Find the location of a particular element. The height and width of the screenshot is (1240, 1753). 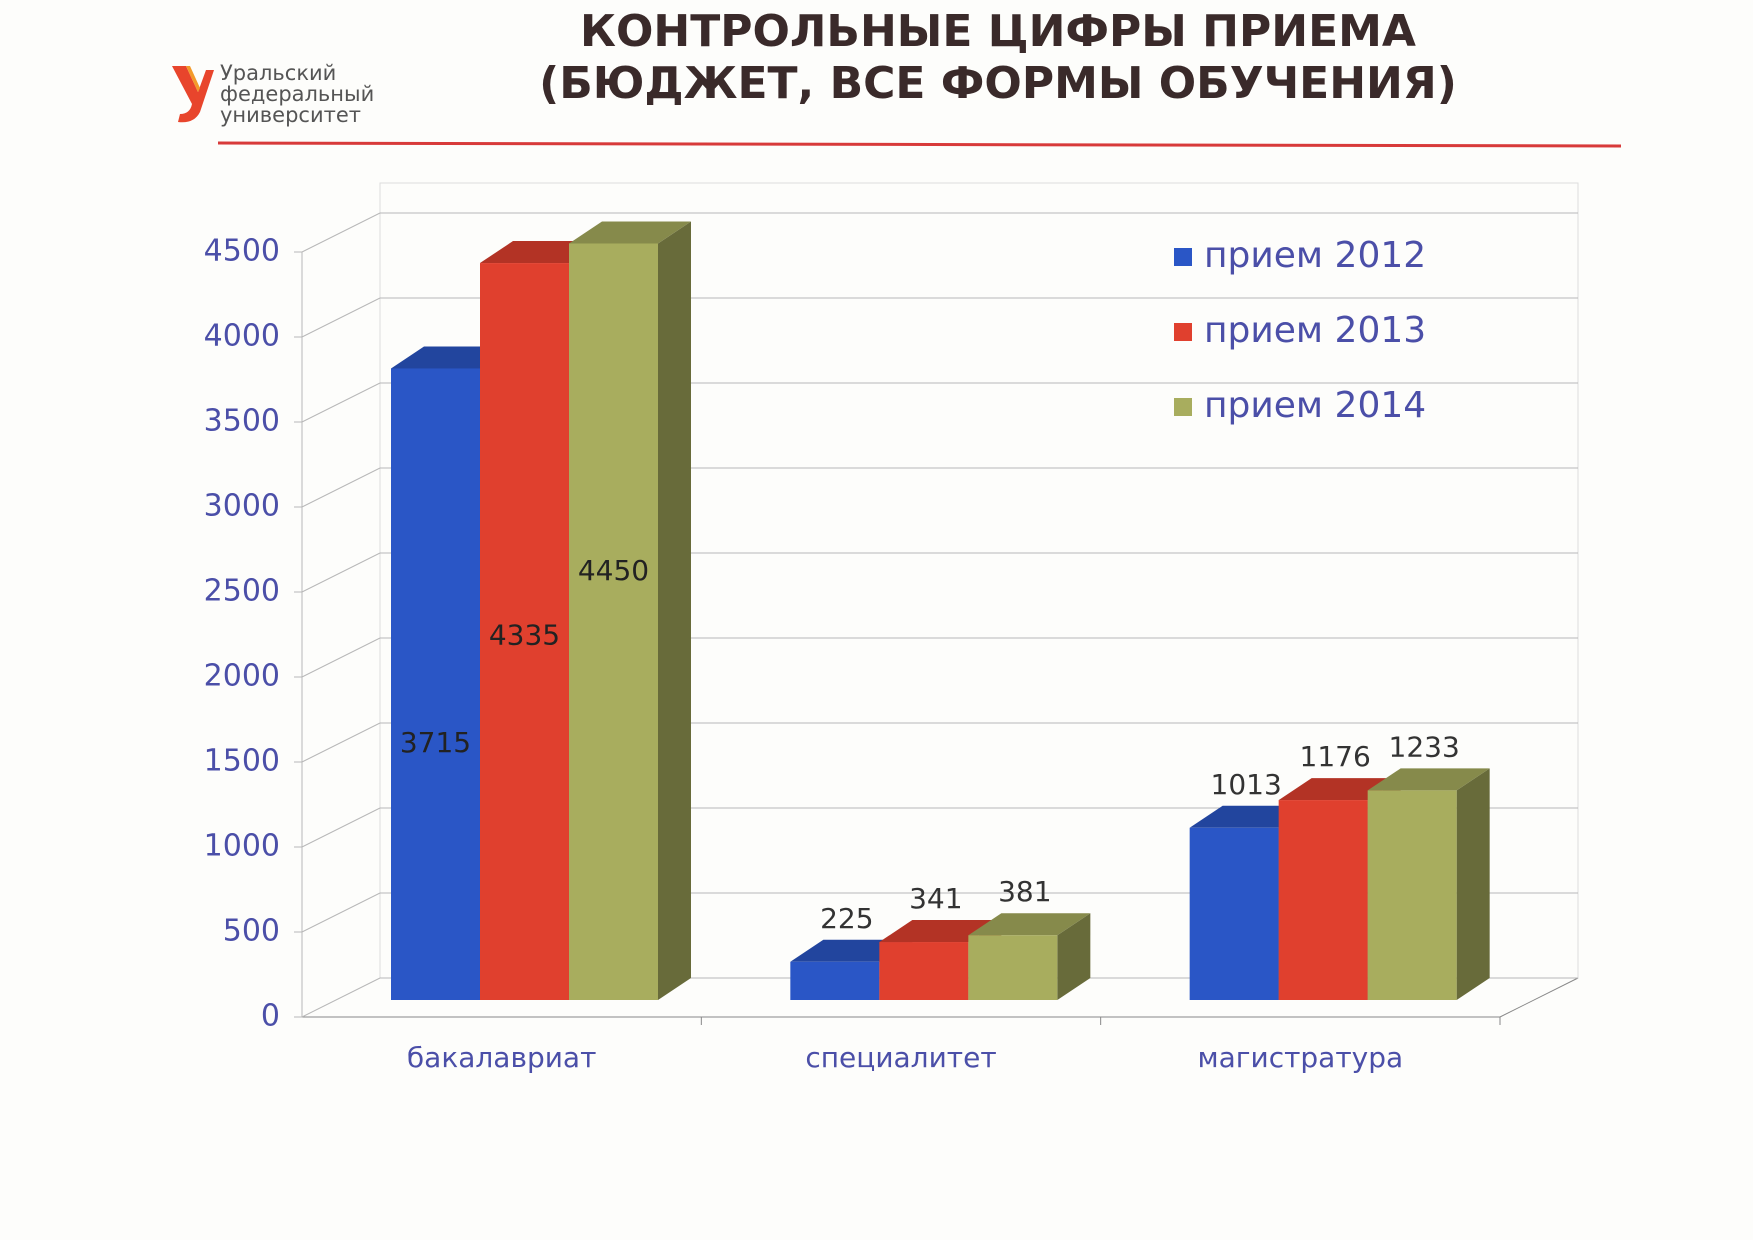

chart-title: КОНТРОЛЬНЫЕ ЦИФРЫ ПРИЕМА is located at coordinates (998, 31).